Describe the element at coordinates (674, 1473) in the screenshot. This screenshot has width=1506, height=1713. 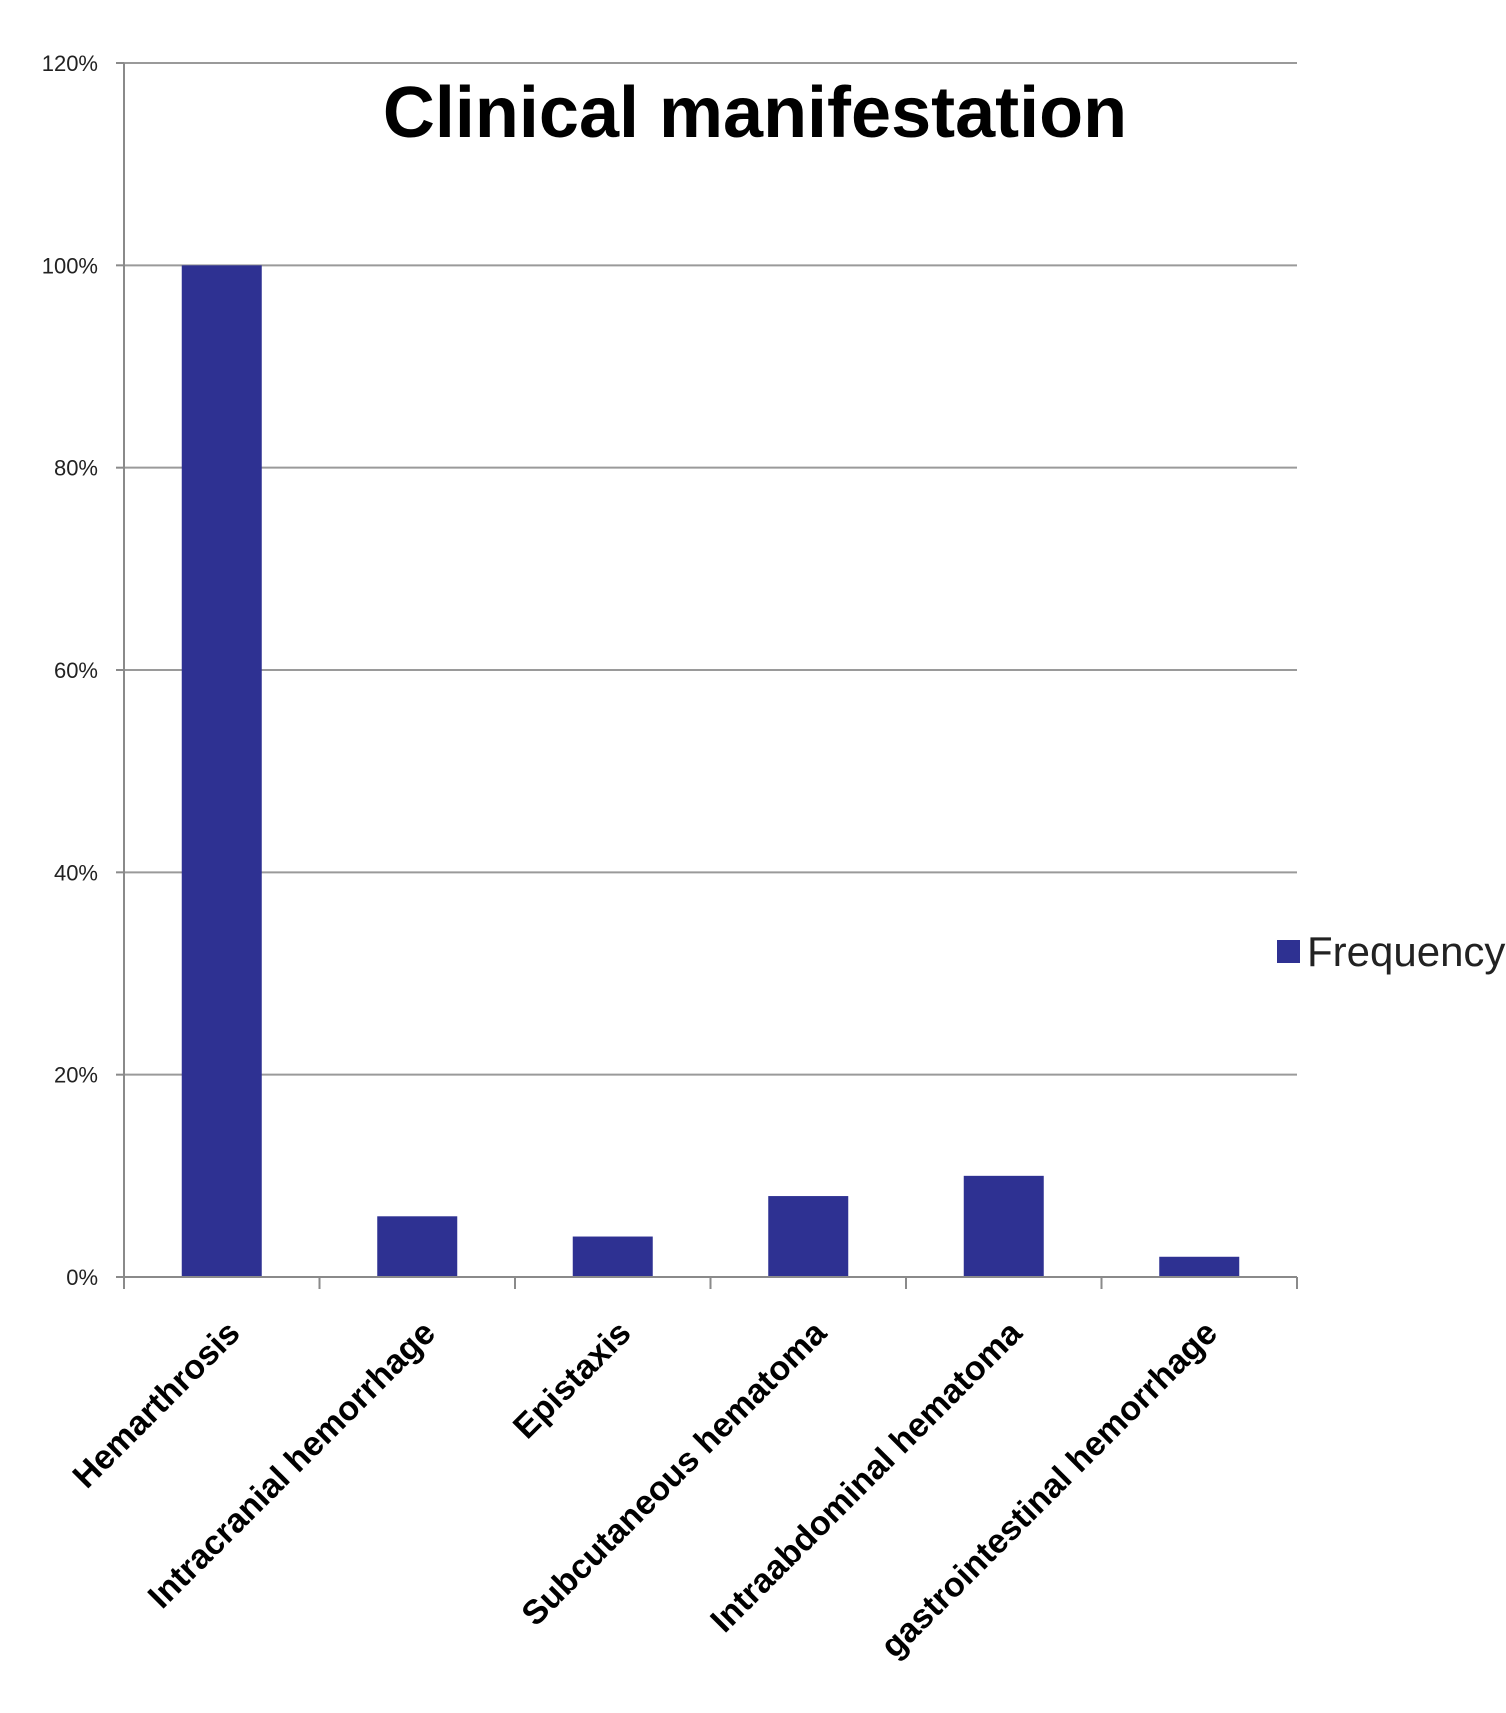
I see `x-category-label: Subcutaneous hematoma` at that location.